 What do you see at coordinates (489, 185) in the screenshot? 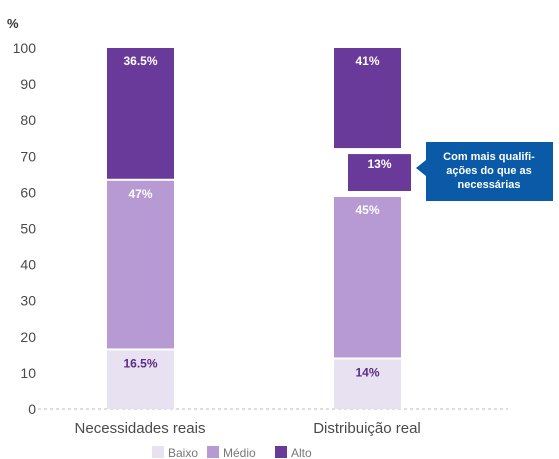
I see `callout-text-line: necessárias` at bounding box center [489, 185].